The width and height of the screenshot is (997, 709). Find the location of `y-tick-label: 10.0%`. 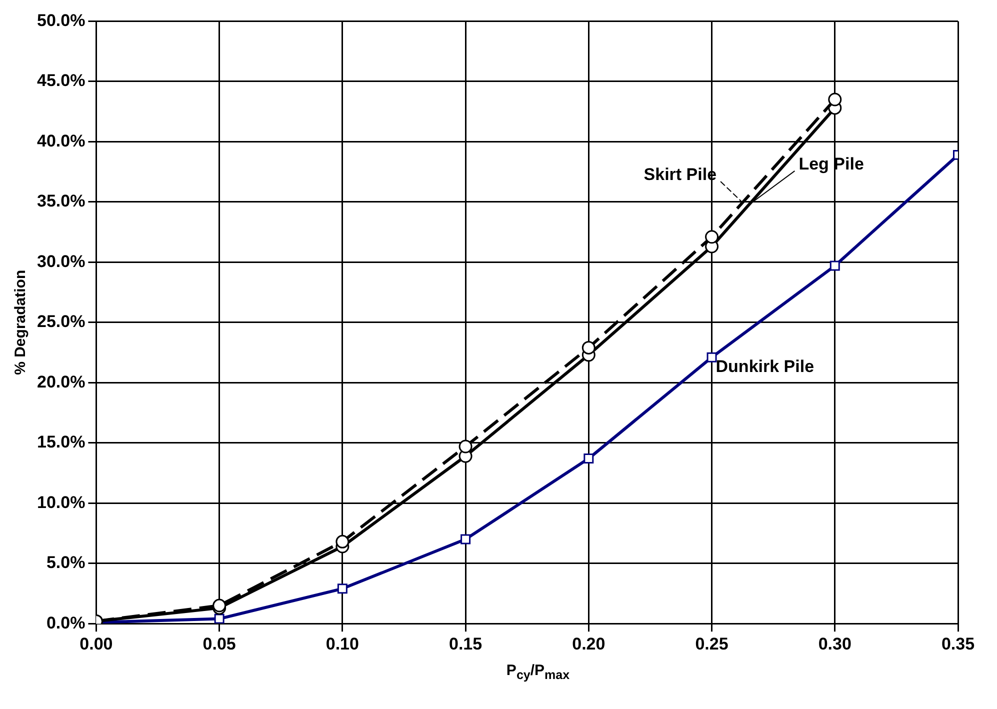

y-tick-label: 10.0% is located at coordinates (61, 502).